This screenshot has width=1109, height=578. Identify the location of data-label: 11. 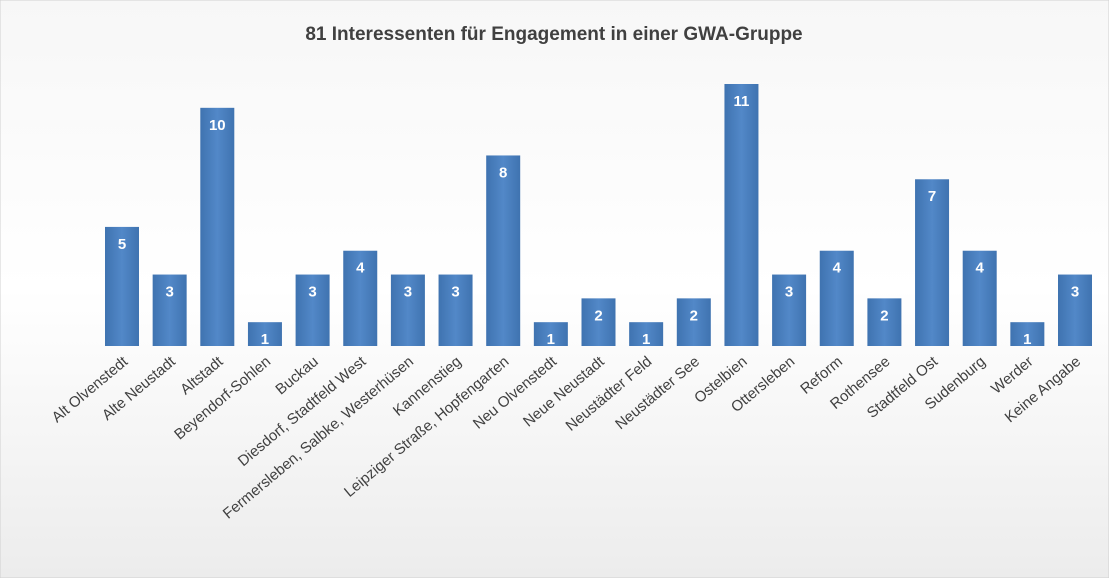
(742, 101).